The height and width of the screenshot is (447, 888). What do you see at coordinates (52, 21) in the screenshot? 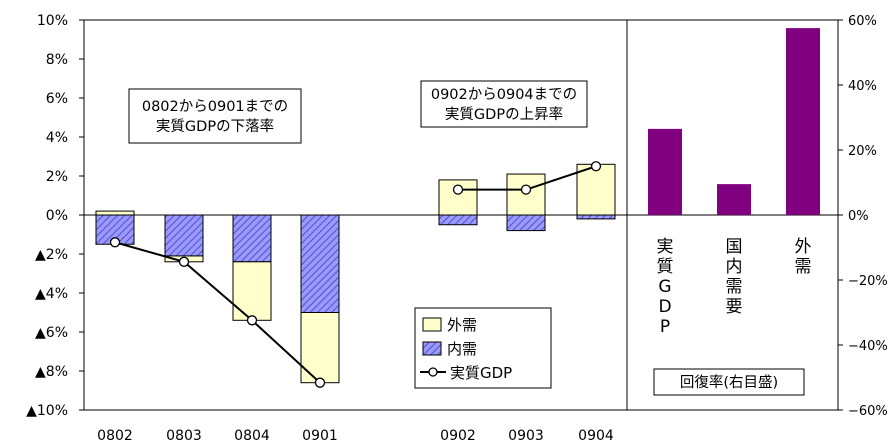
I see `left-tick-label: 10%` at bounding box center [52, 21].